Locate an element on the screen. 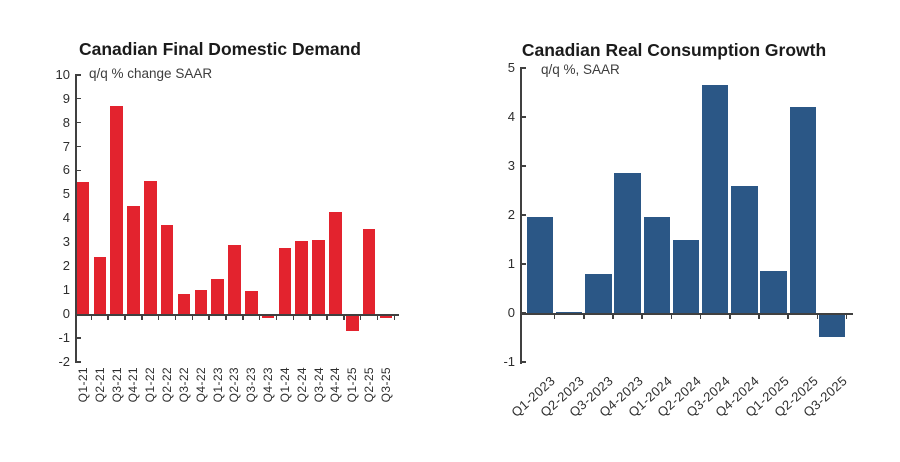 The width and height of the screenshot is (900, 462). x-axis-label-Q4-2024: Q4-2024 is located at coordinates (737, 396).